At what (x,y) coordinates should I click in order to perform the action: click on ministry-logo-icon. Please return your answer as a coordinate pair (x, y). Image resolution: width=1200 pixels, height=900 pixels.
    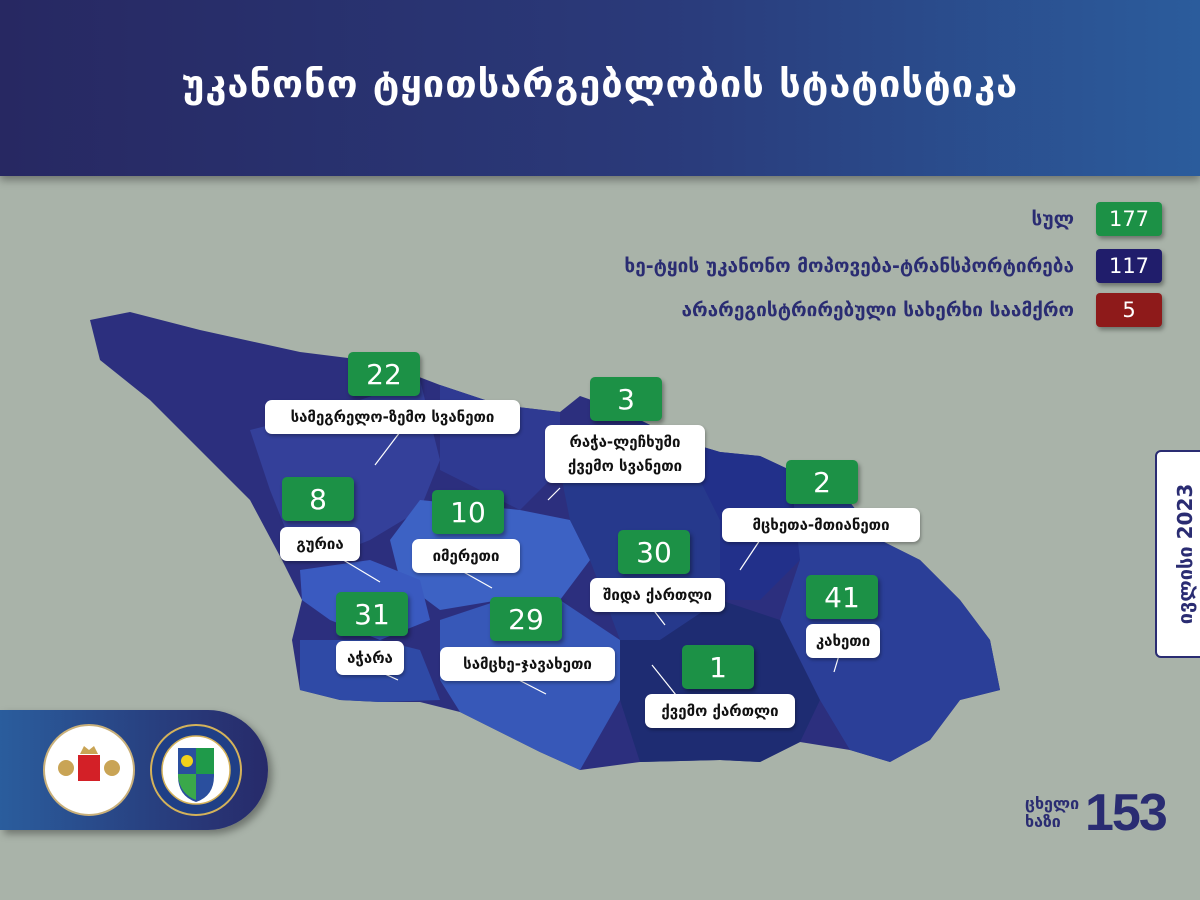
    Looking at the image, I should click on (89, 770).